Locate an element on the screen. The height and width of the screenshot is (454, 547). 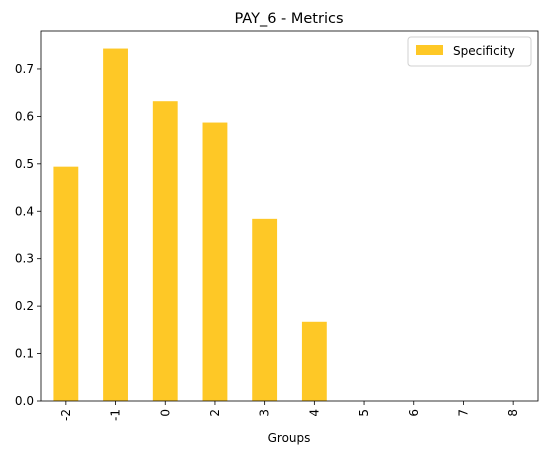
y-tick-label: 0.5 is located at coordinates (24, 164).